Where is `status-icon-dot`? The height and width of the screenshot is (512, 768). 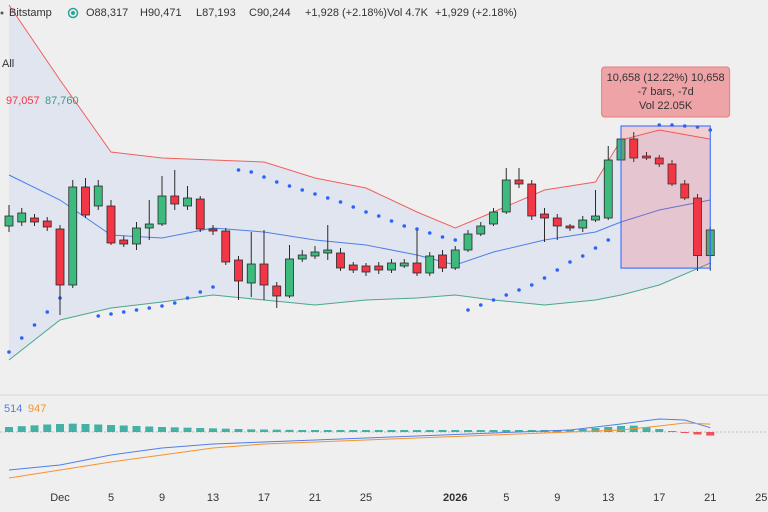
status-icon-dot is located at coordinates (73, 13).